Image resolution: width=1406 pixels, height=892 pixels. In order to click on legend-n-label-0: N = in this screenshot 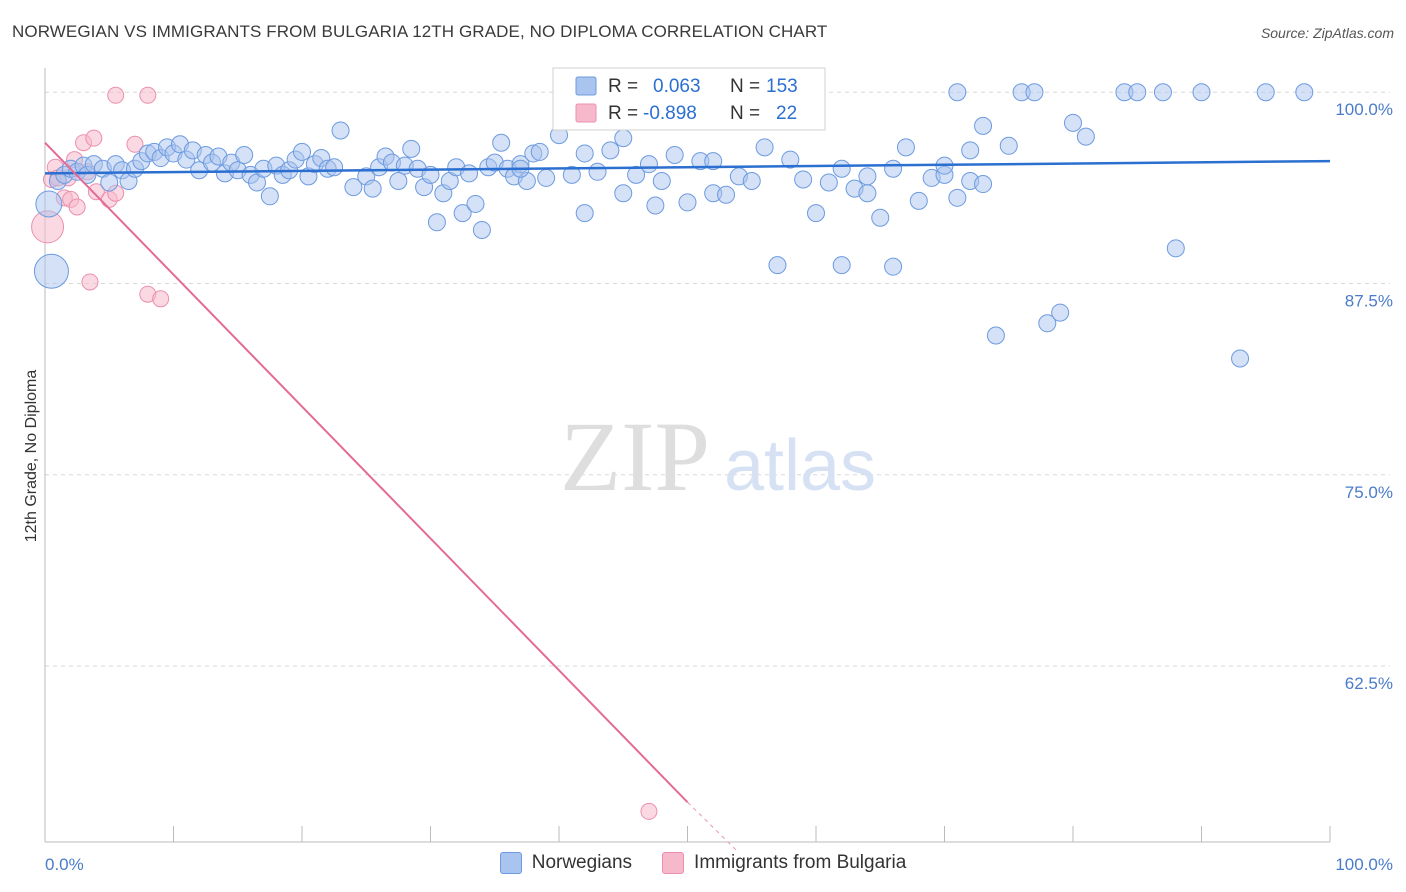, I will do `click(745, 86)`.